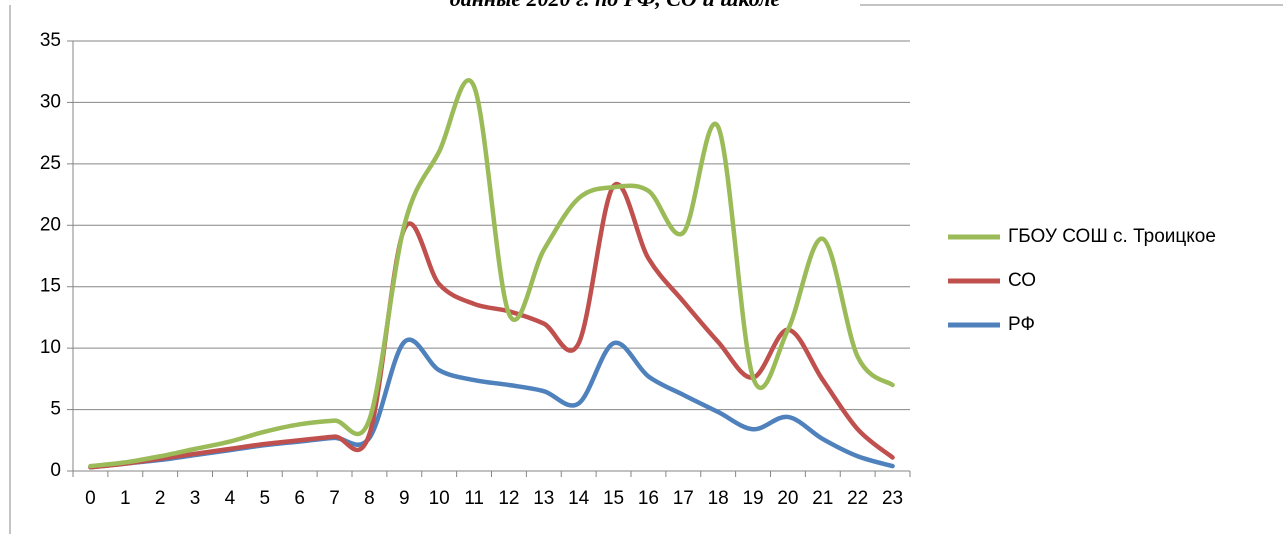 The image size is (1283, 534). What do you see at coordinates (892, 498) in the screenshot?
I see `x-tick-label: 23` at bounding box center [892, 498].